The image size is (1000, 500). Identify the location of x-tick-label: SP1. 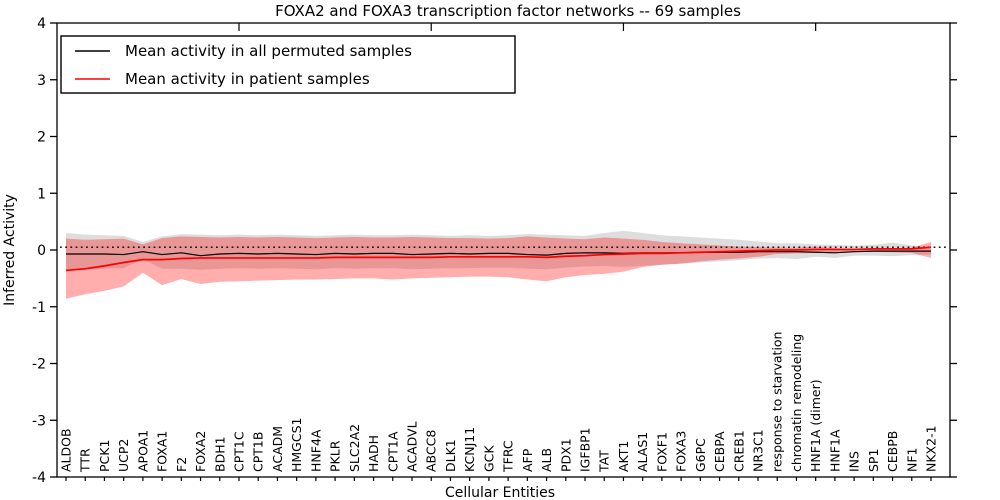
(873, 460).